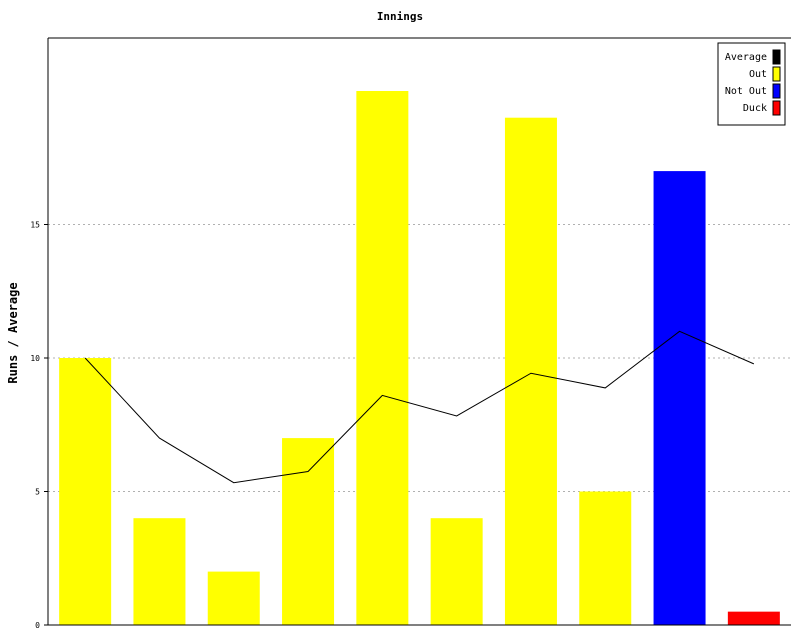 The width and height of the screenshot is (800, 640). Describe the element at coordinates (746, 57) in the screenshot. I see `legend-label: Average` at that location.